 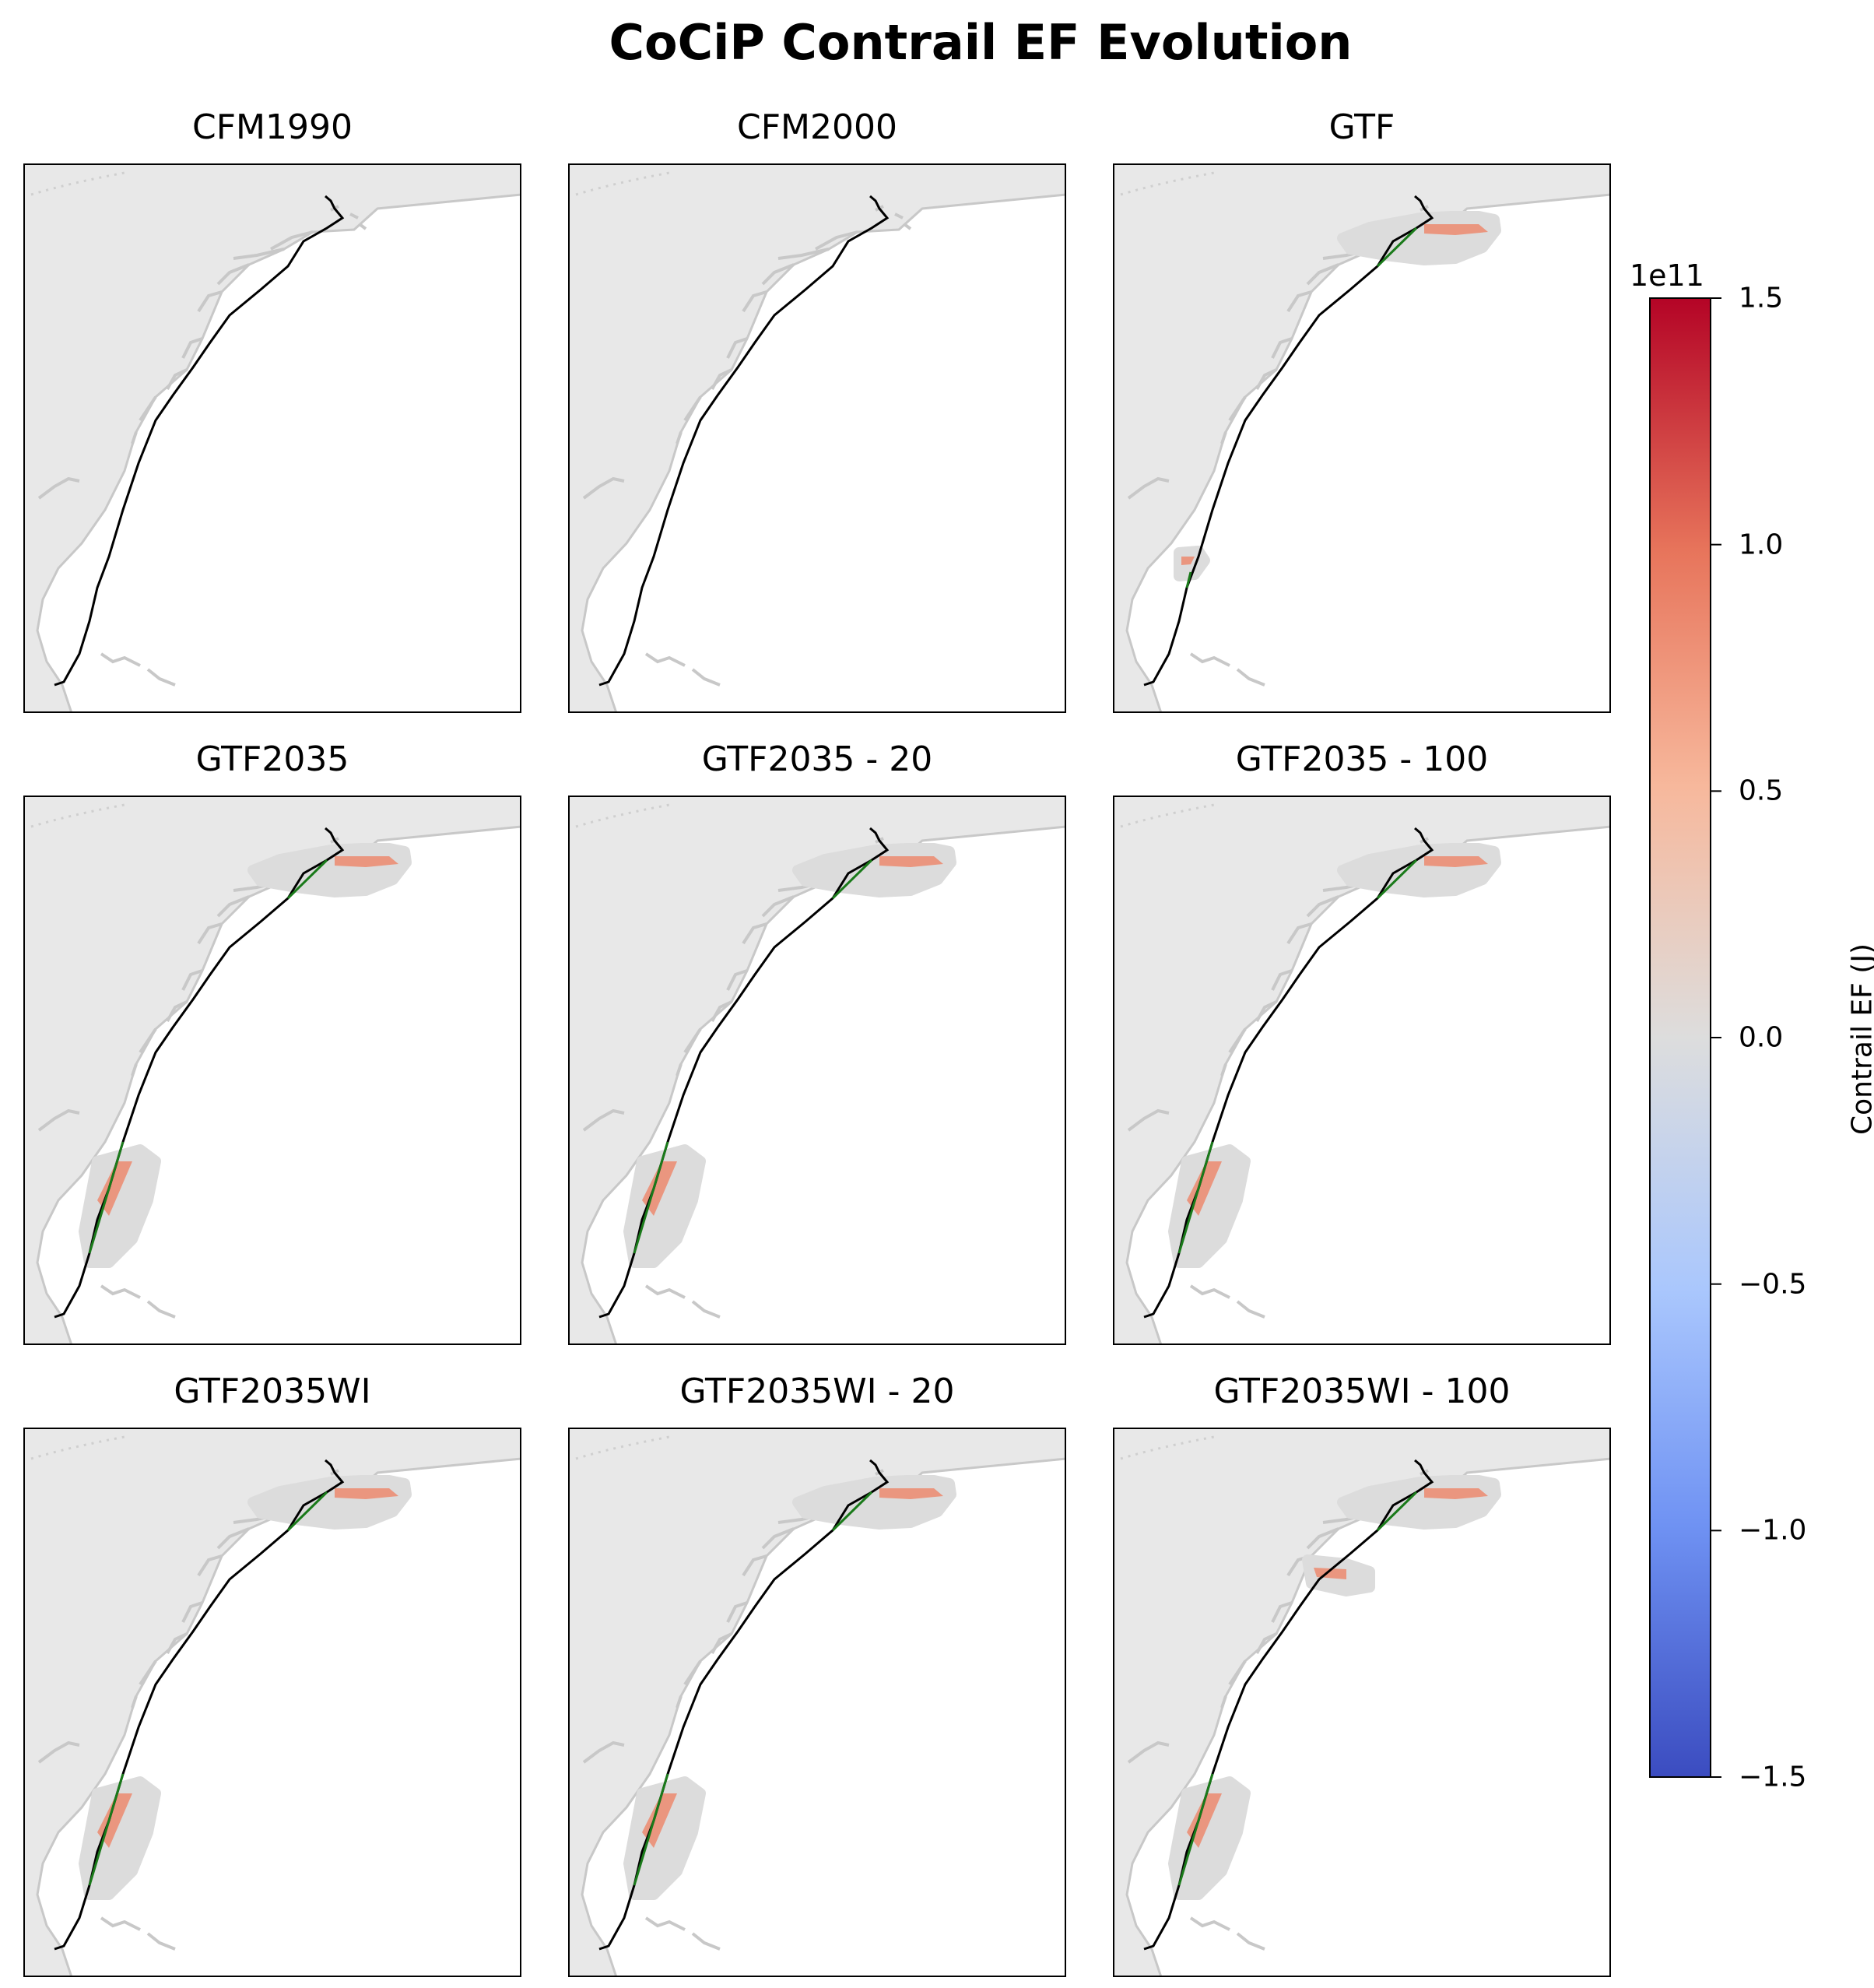 What do you see at coordinates (817, 759) in the screenshot?
I see `panel-title: GTF2035 - 20` at bounding box center [817, 759].